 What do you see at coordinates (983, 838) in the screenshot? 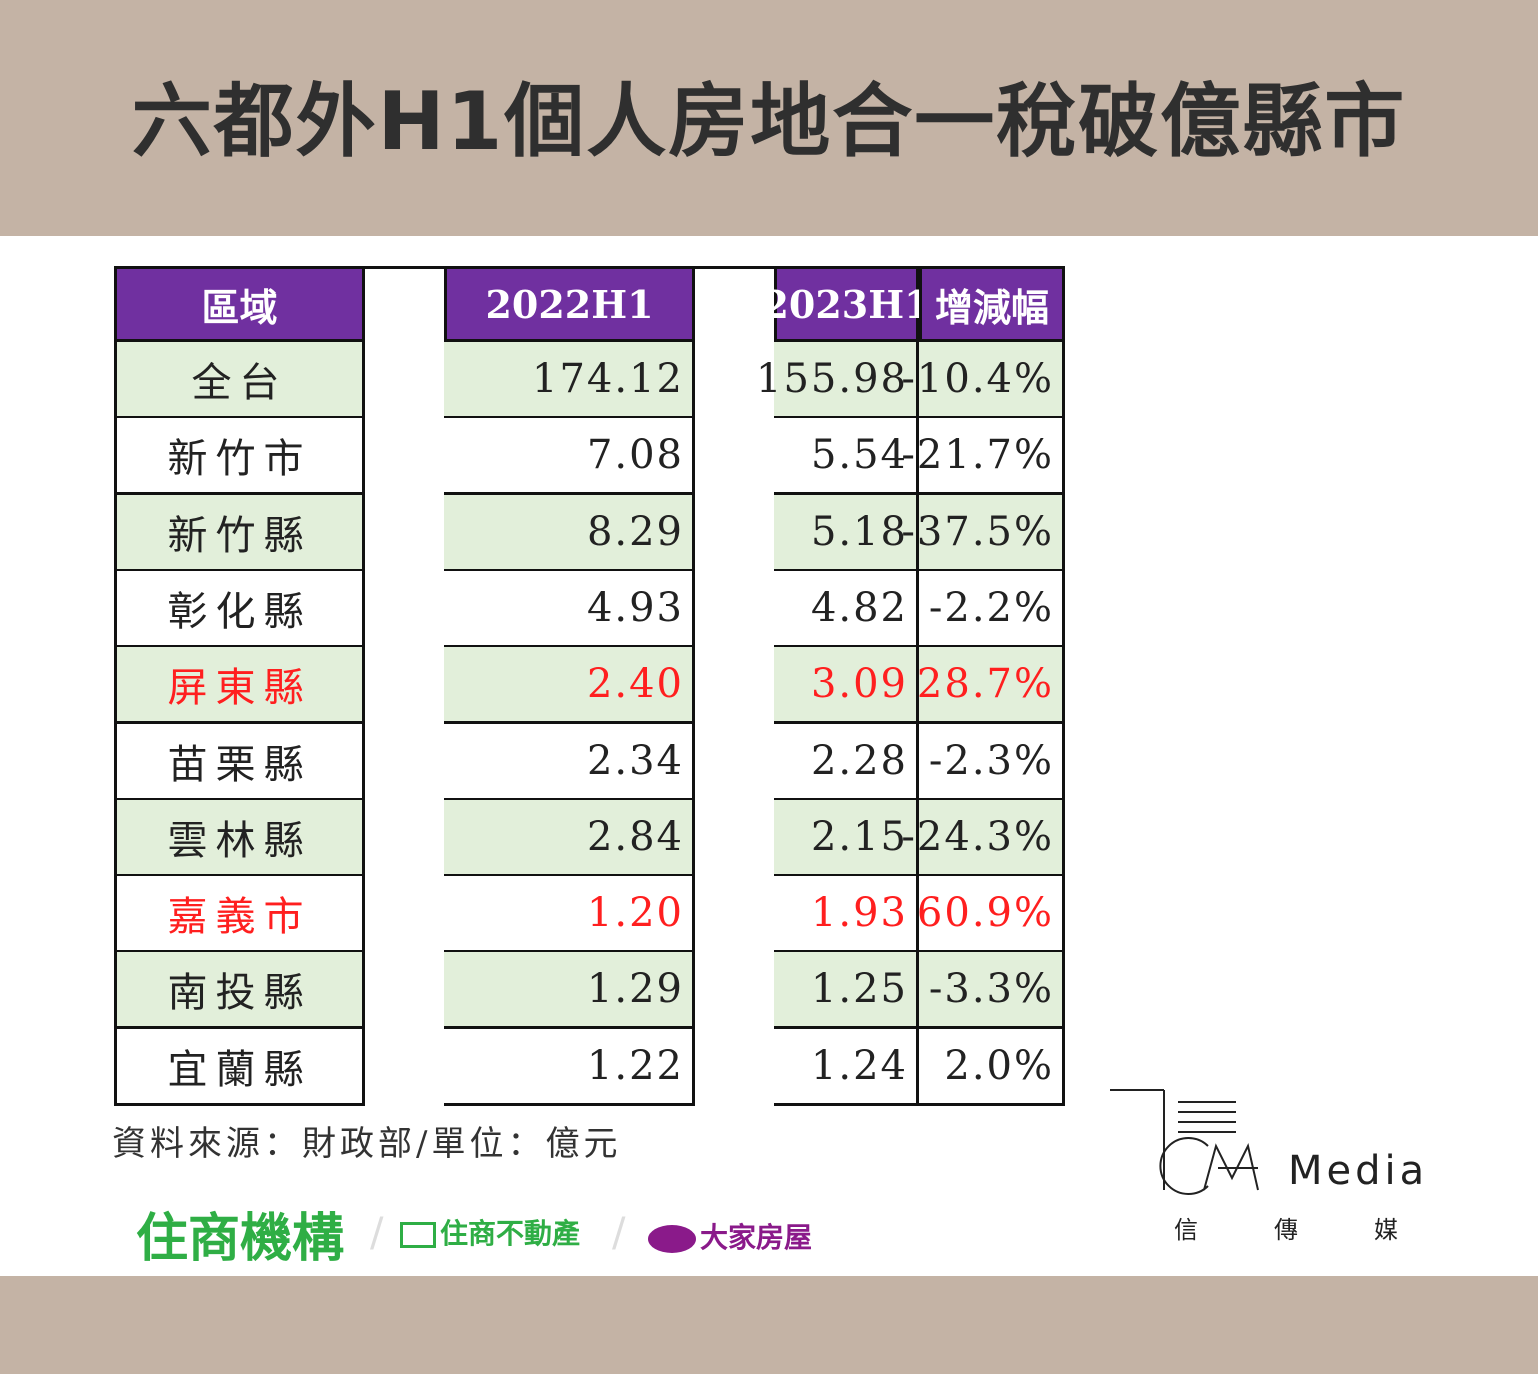
I see `value-cell: -24.3%` at bounding box center [983, 838].